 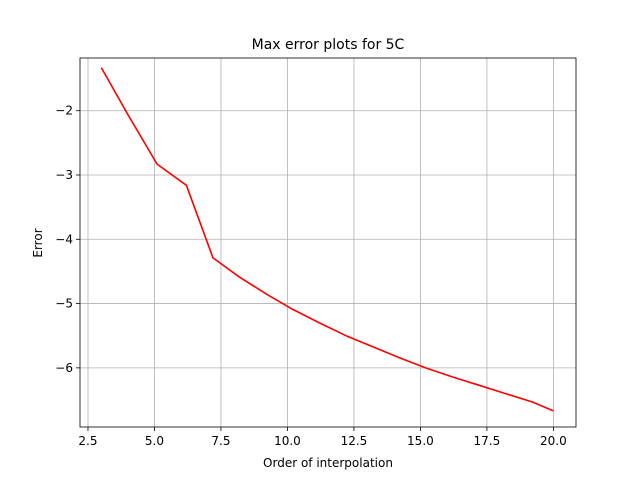 I want to click on y-tick-label: −3, so click(x=64, y=175).